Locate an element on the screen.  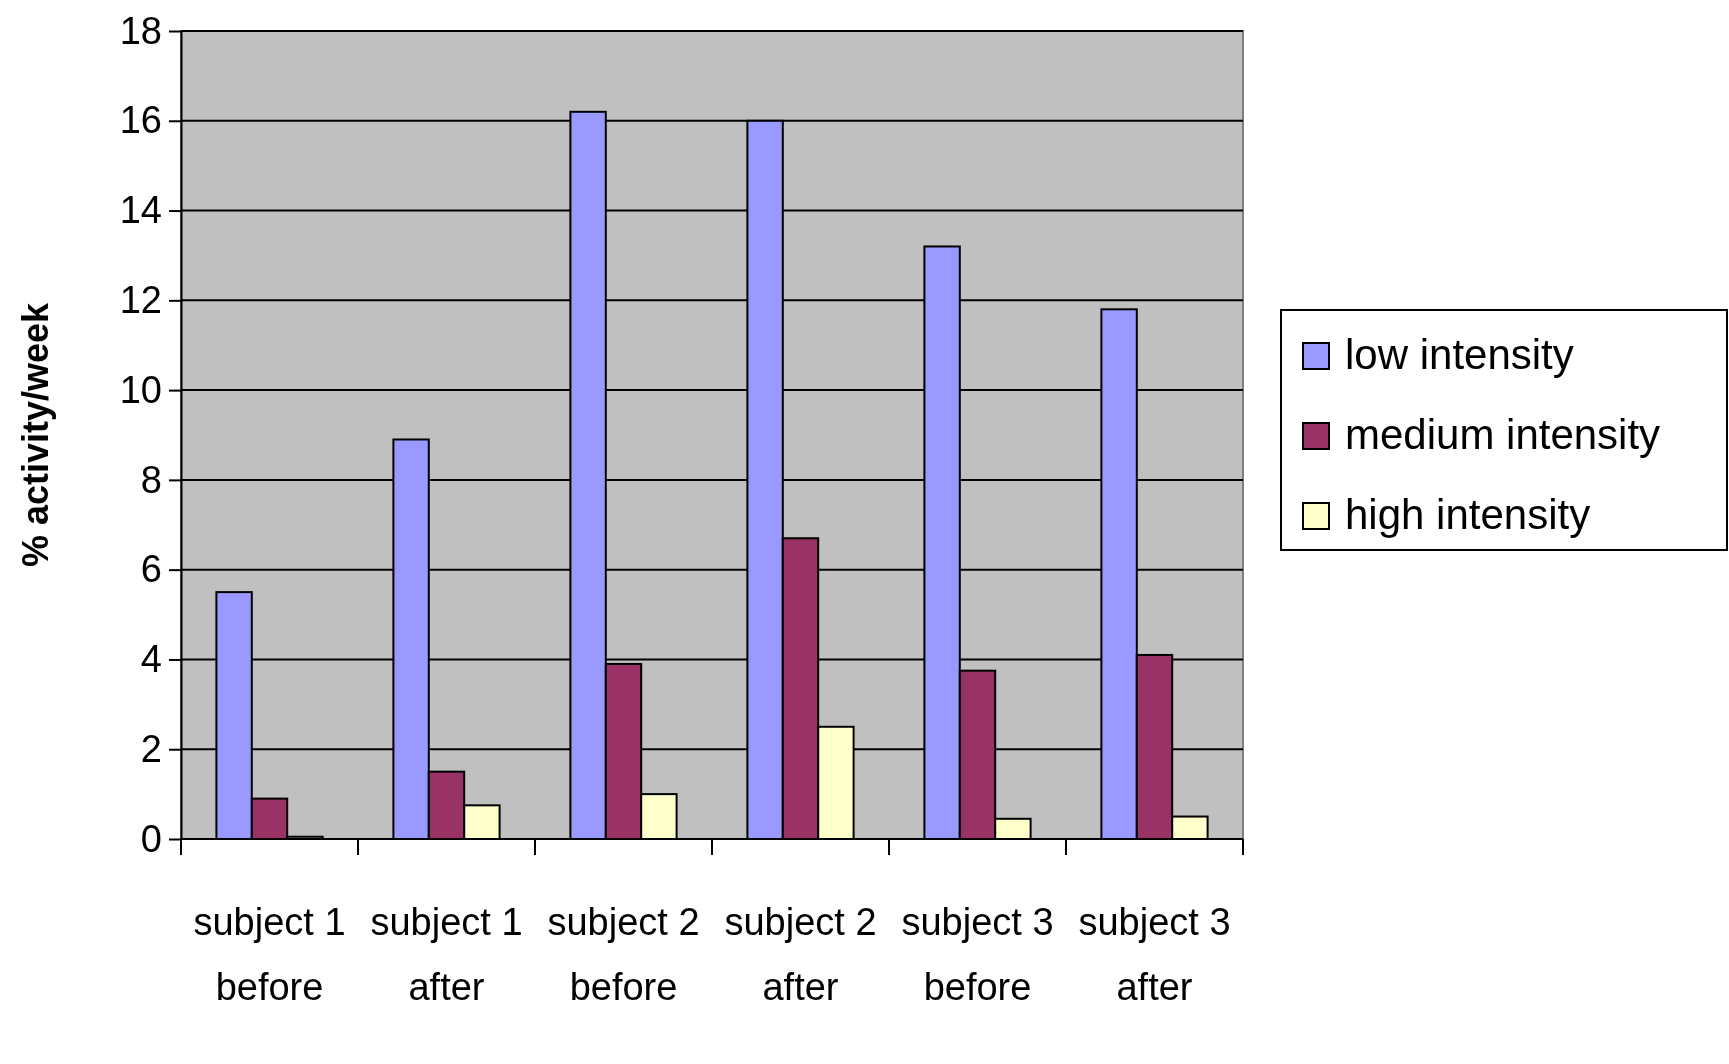
y-tick-label: 18 is located at coordinates (140, 30).